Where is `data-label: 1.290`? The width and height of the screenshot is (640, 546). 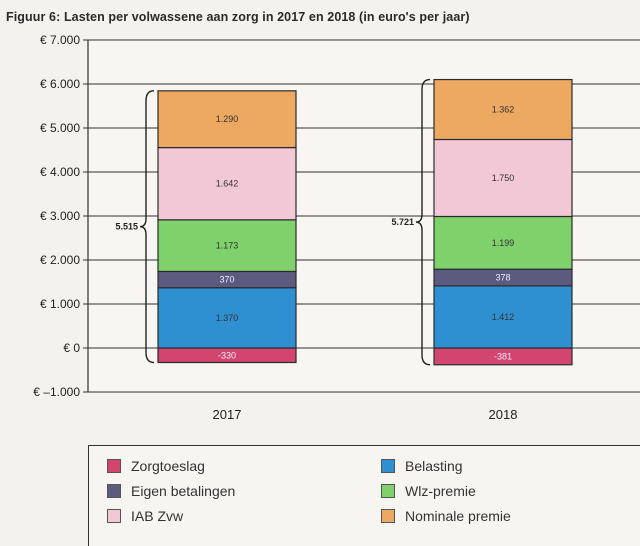 data-label: 1.290 is located at coordinates (227, 119).